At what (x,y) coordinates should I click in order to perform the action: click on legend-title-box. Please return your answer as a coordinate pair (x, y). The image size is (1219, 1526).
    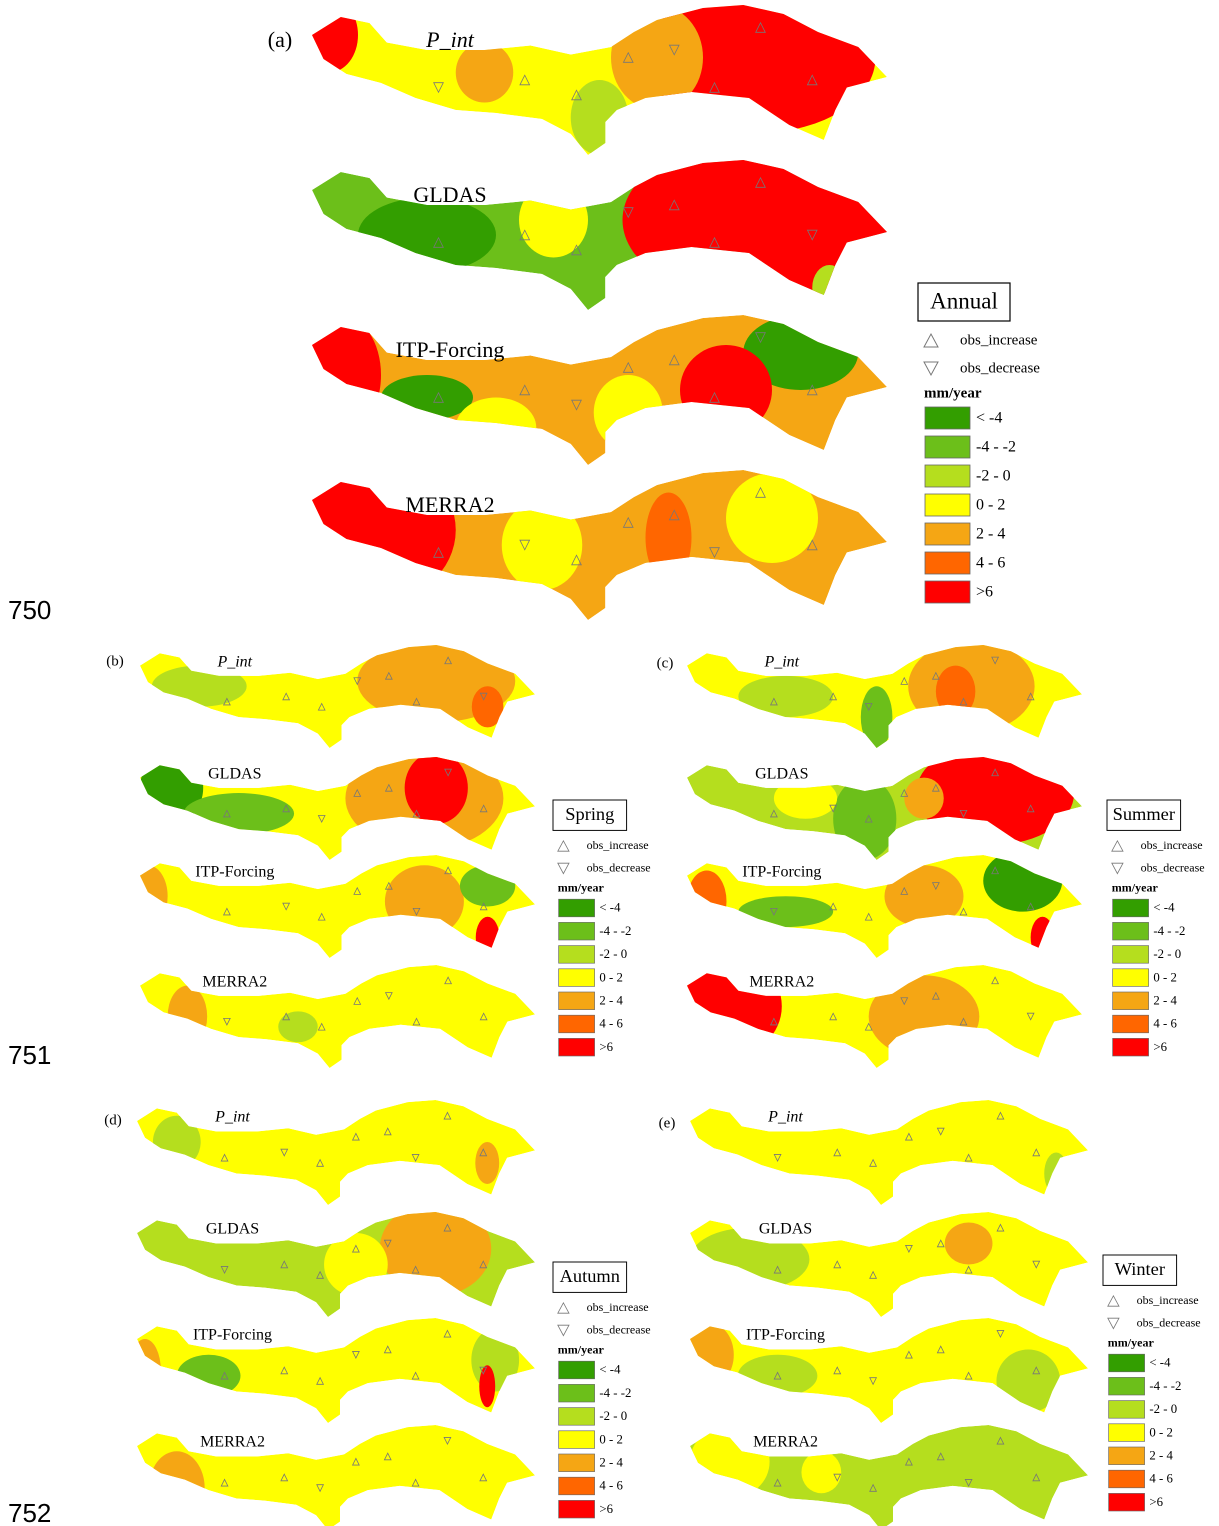
    Looking at the image, I should click on (590, 1277).